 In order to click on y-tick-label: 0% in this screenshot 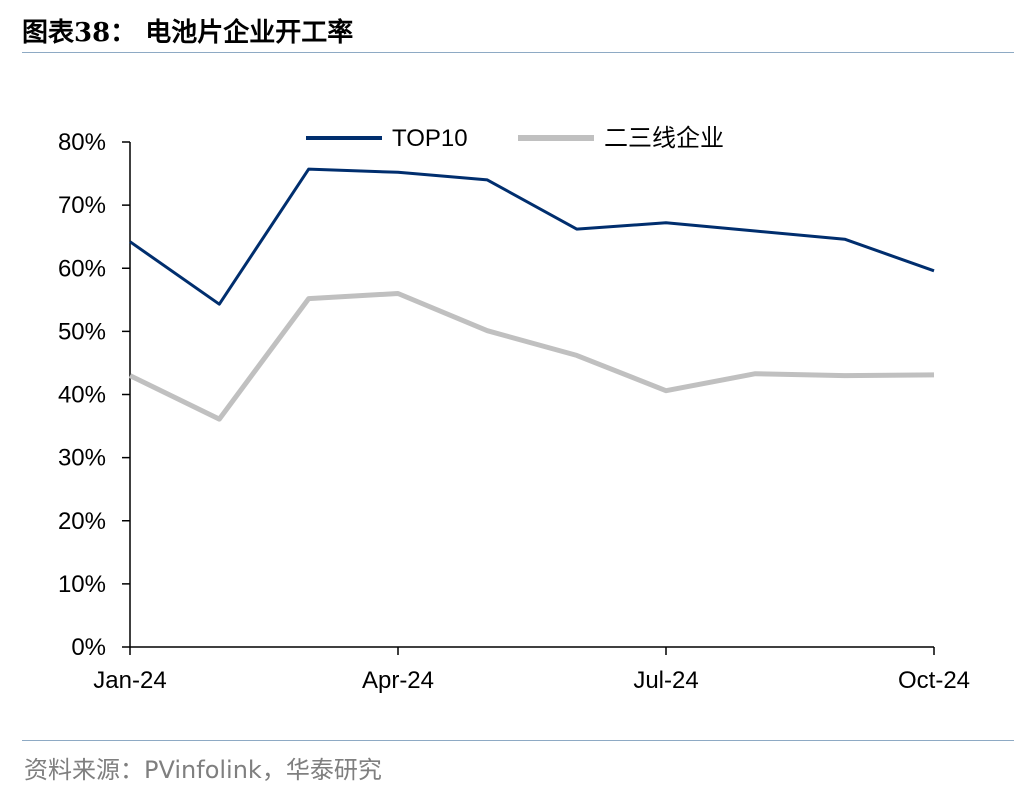, I will do `click(88, 647)`.